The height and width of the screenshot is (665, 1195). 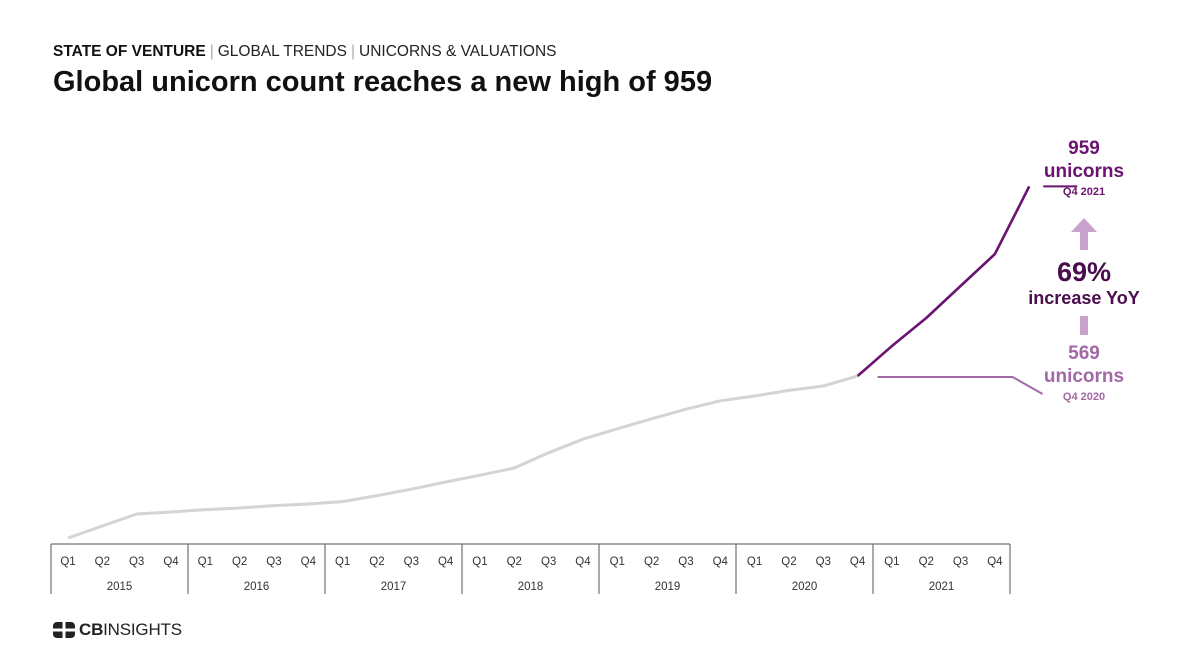 What do you see at coordinates (1084, 225) in the screenshot?
I see `increase-arrow-head` at bounding box center [1084, 225].